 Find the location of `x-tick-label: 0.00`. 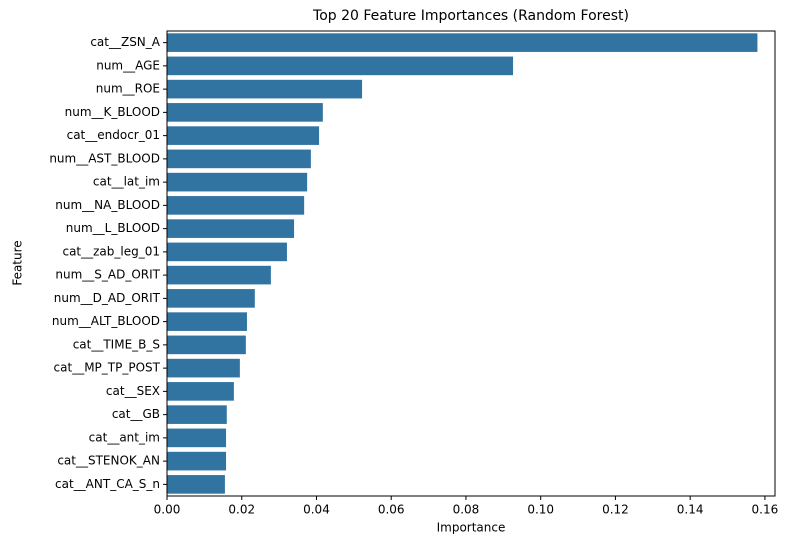

x-tick-label: 0.00 is located at coordinates (167, 510).